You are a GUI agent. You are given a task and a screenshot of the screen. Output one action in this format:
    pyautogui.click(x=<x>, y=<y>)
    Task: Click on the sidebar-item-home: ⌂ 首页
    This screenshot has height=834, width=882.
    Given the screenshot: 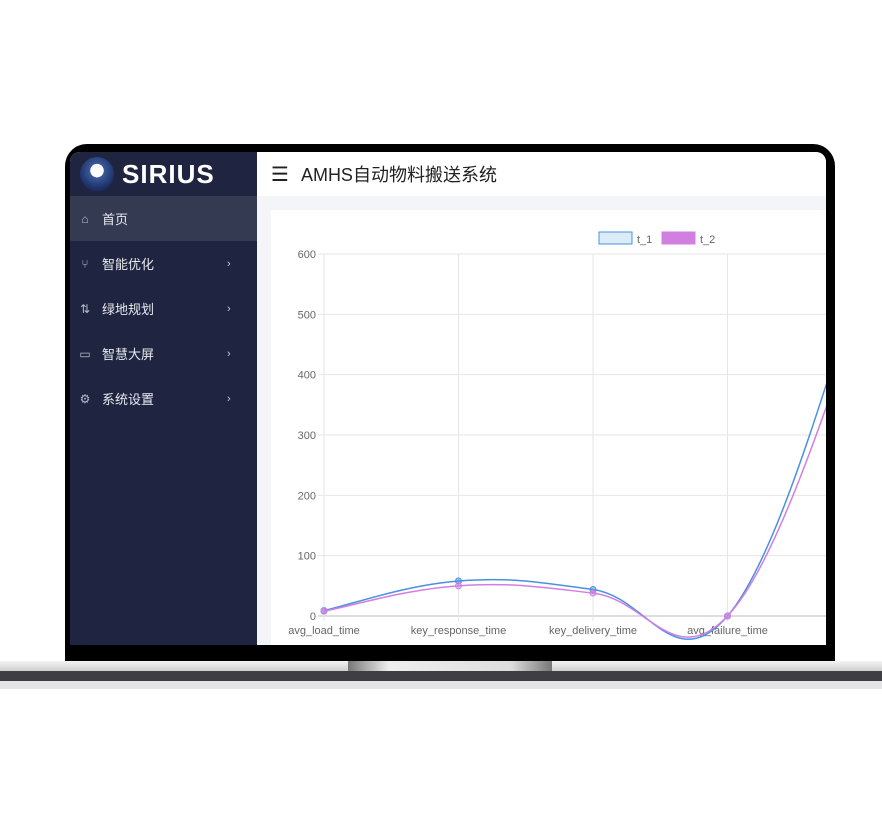 What is the action you would take?
    pyautogui.click(x=163, y=218)
    